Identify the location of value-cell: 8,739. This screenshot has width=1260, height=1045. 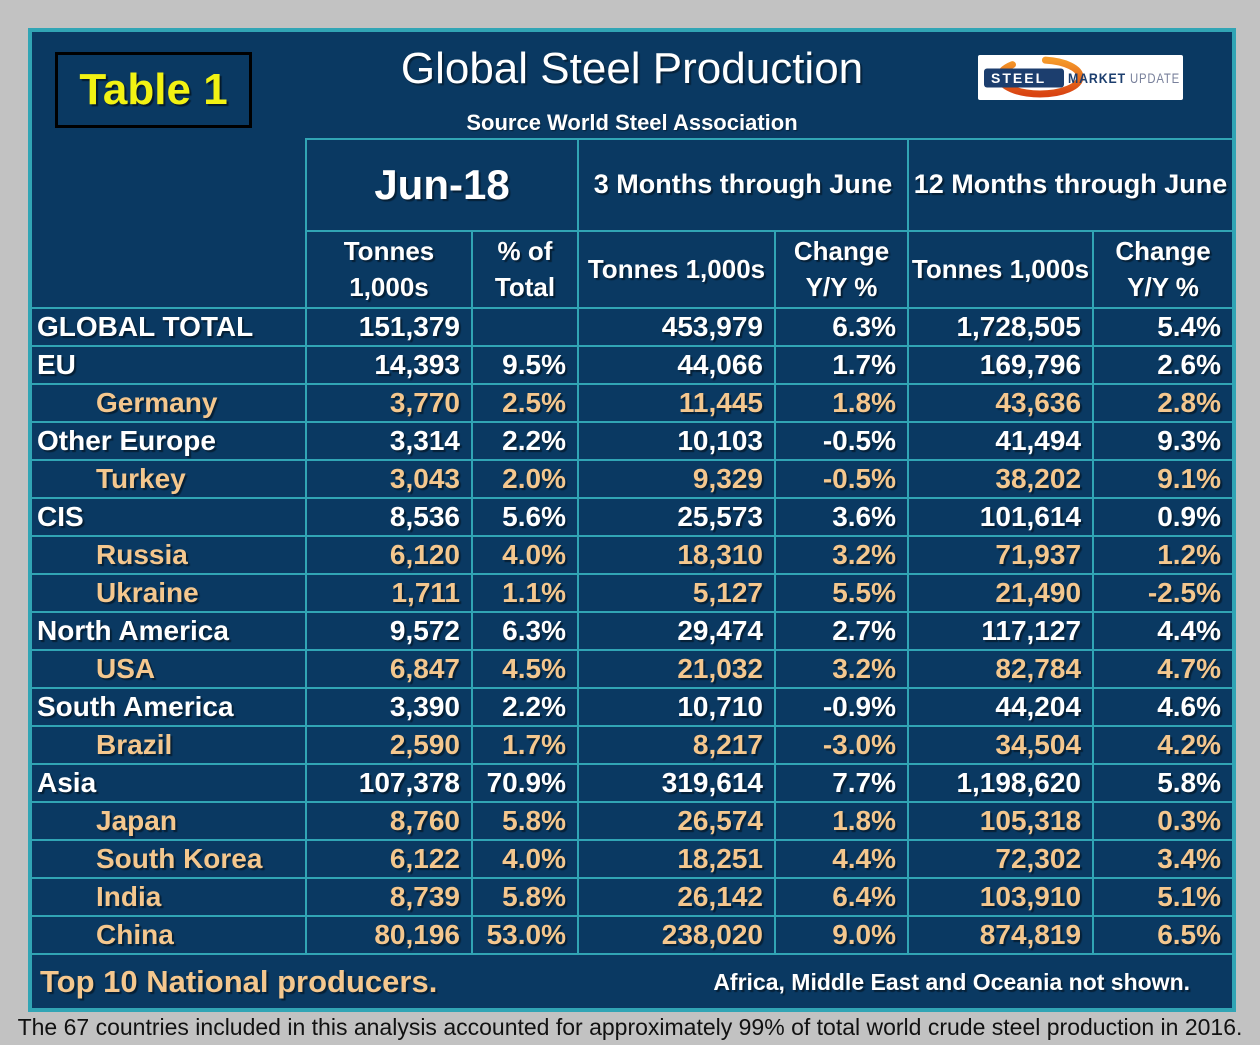
(389, 897).